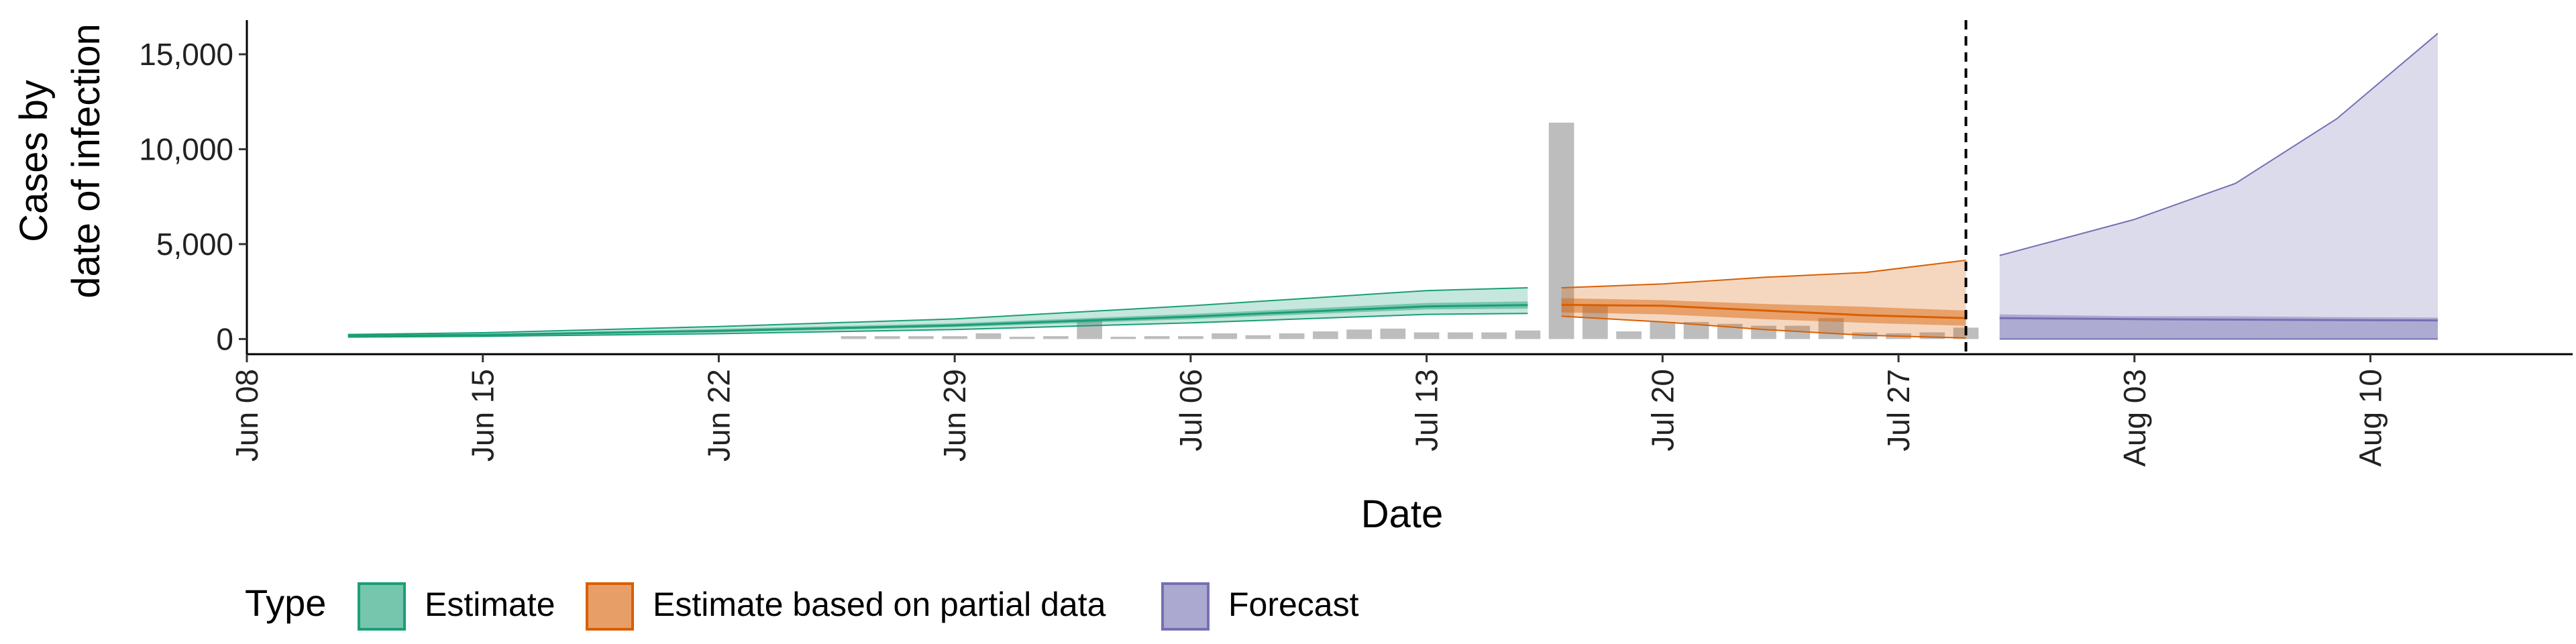  I want to click on estimate-median-line, so click(937, 320).